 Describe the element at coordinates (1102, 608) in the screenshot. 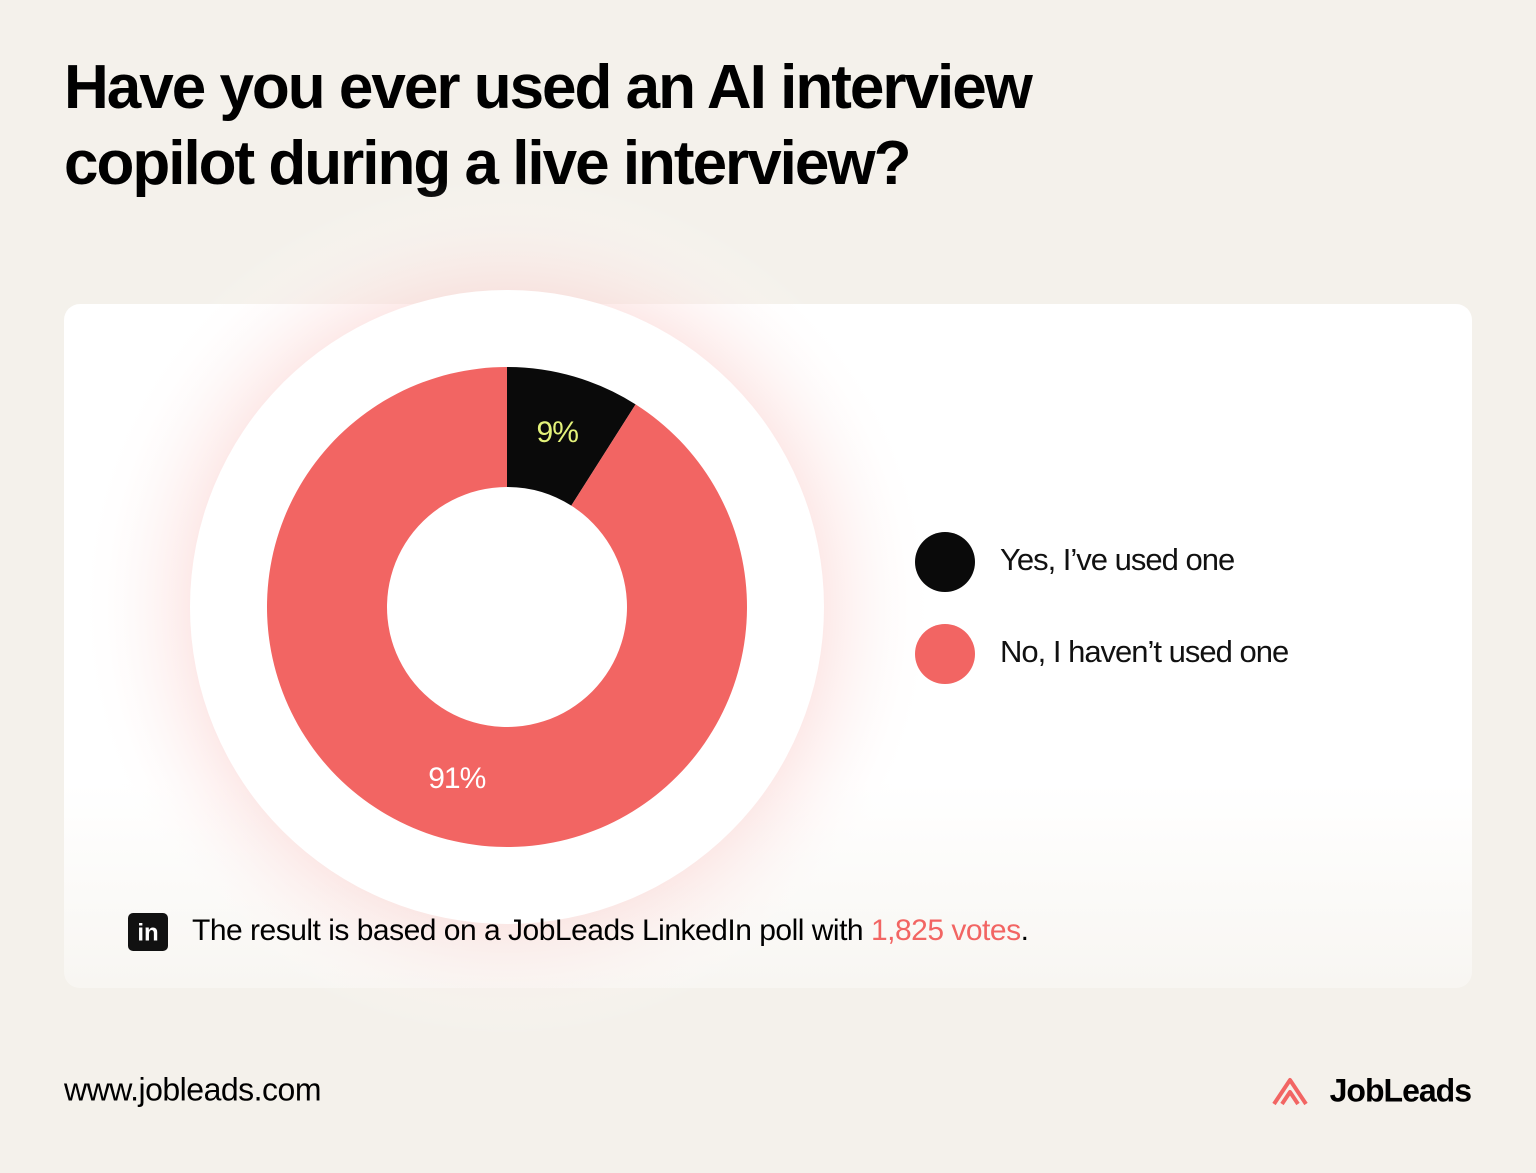

I see `legend: Yes, I’ve used one No, I haven’t used one` at that location.